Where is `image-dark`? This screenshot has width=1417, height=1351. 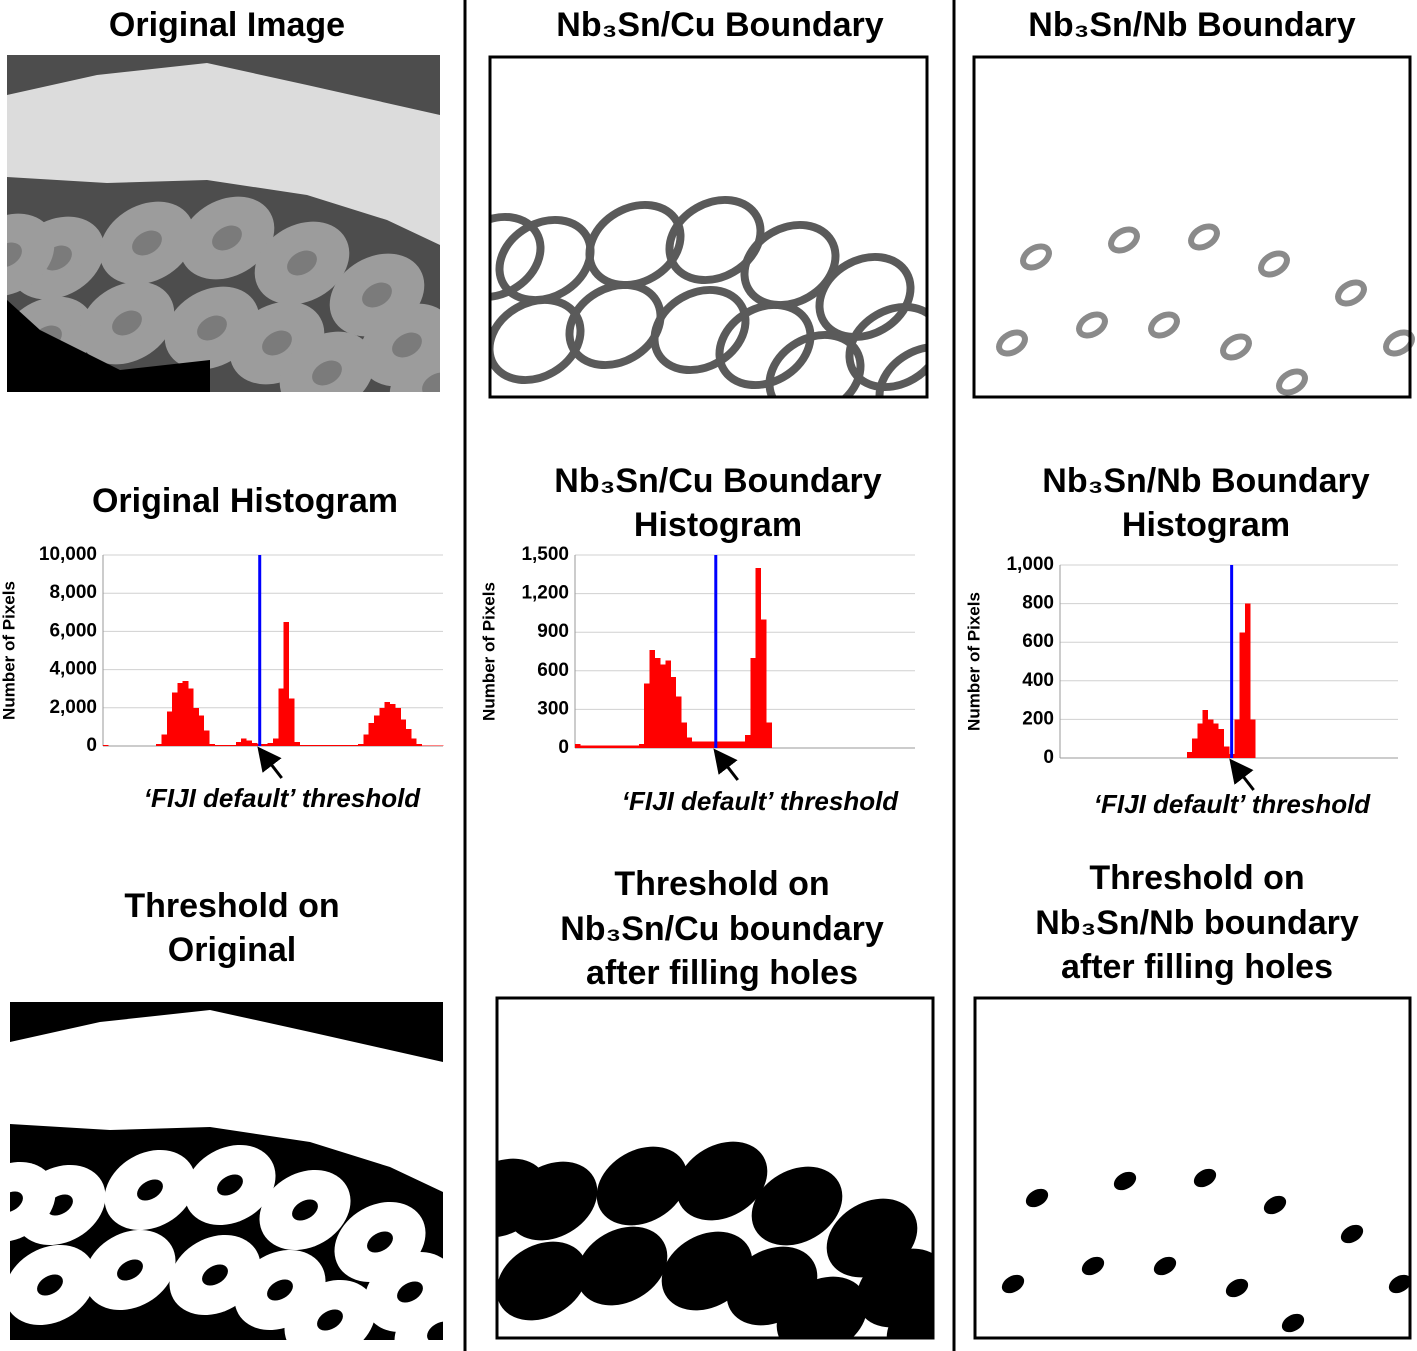 image-dark is located at coordinates (108, 346).